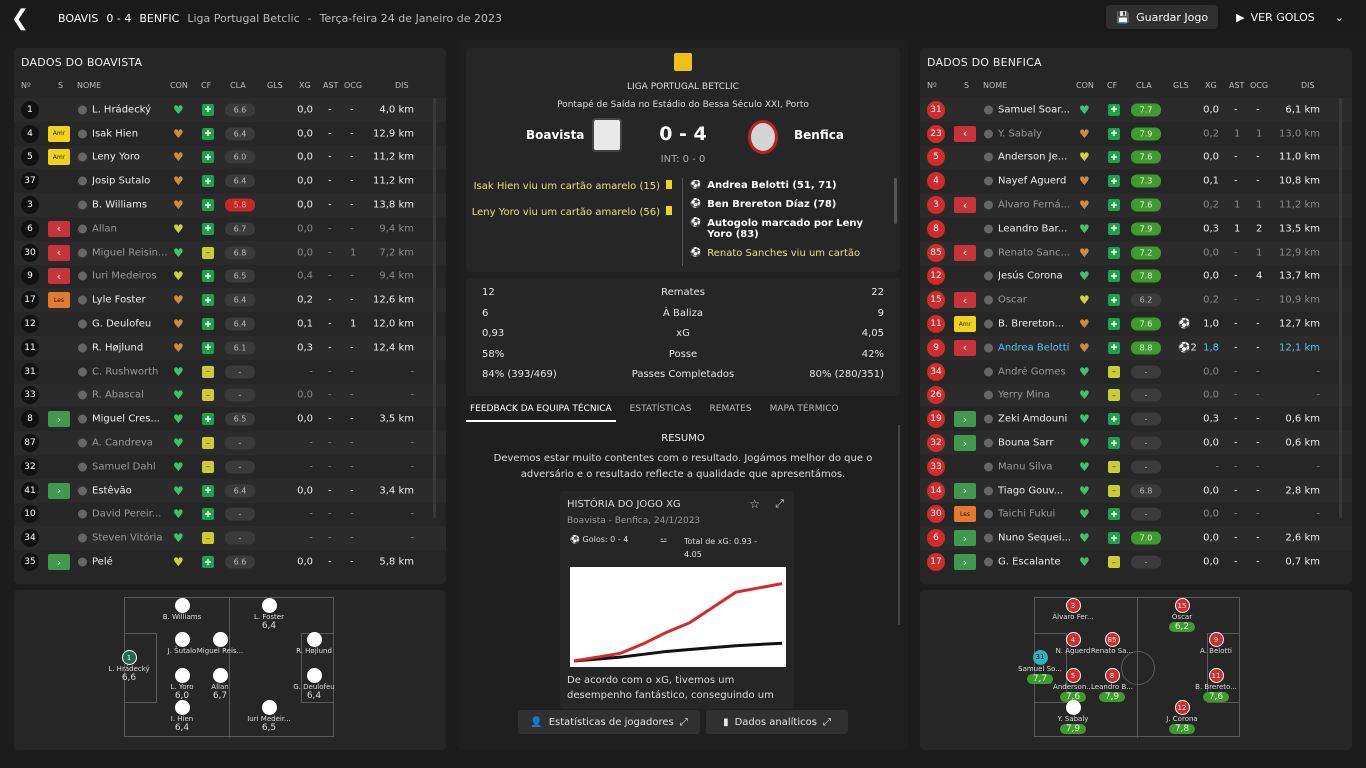  I want to click on table-row: 17 › G. Escalante ♥ – -0,0- -0,7 km, so click(1136, 562).